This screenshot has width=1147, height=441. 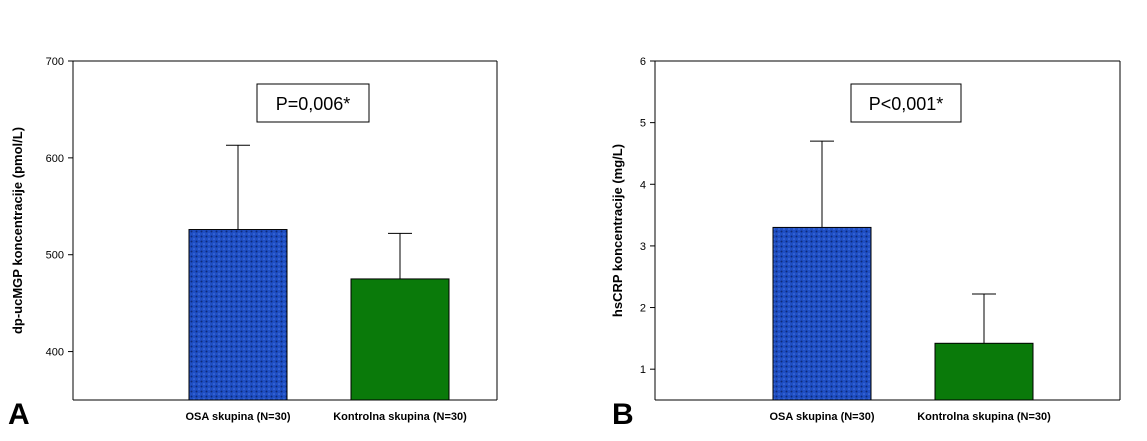 What do you see at coordinates (55, 256) in the screenshot?
I see `y-tick-label: 500` at bounding box center [55, 256].